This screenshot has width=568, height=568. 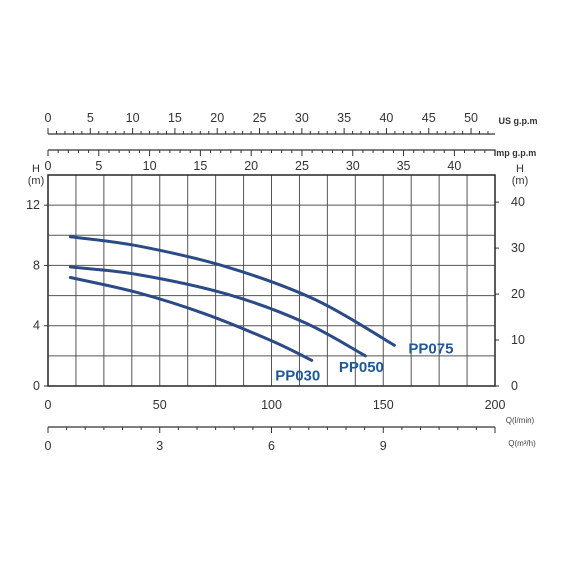 What do you see at coordinates (48, 166) in the screenshot?
I see `x-impgpm-tick-label: 0` at bounding box center [48, 166].